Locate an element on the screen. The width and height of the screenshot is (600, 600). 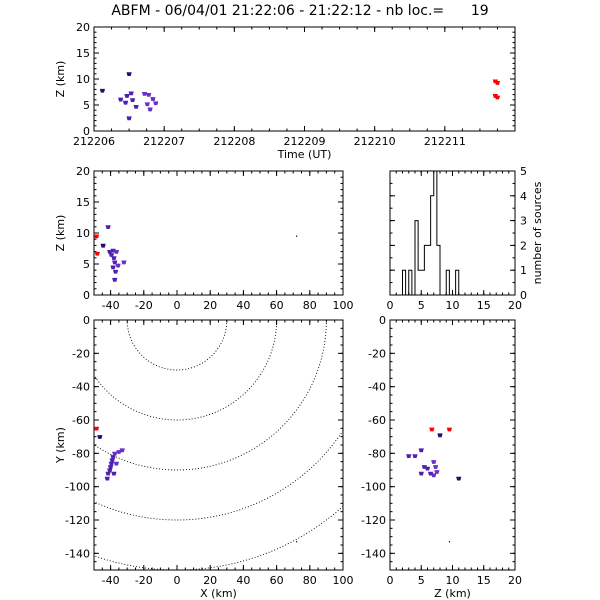
histogram-outline is located at coordinates (452, 233).